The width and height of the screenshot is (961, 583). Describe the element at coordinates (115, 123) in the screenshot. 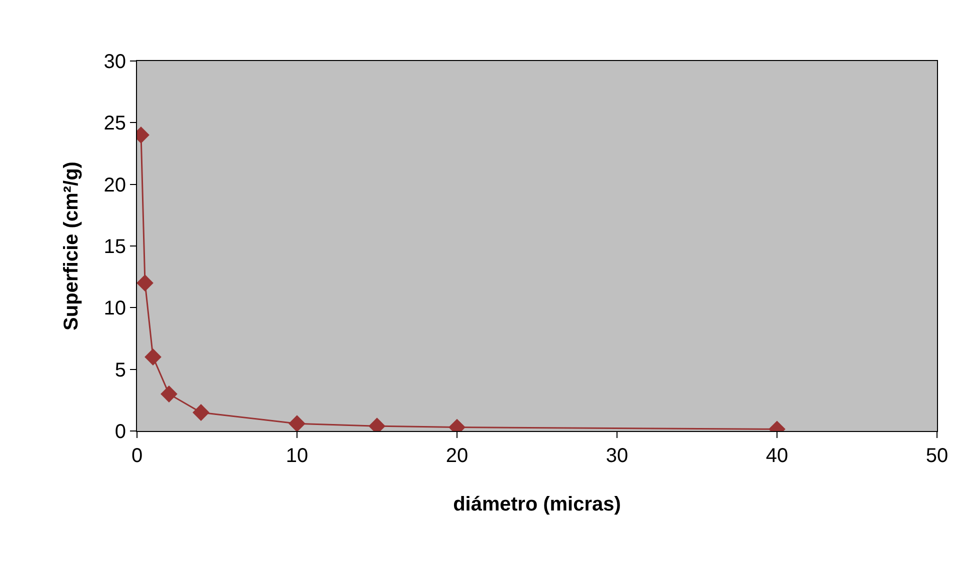

I see `y-tick-label: 25` at that location.